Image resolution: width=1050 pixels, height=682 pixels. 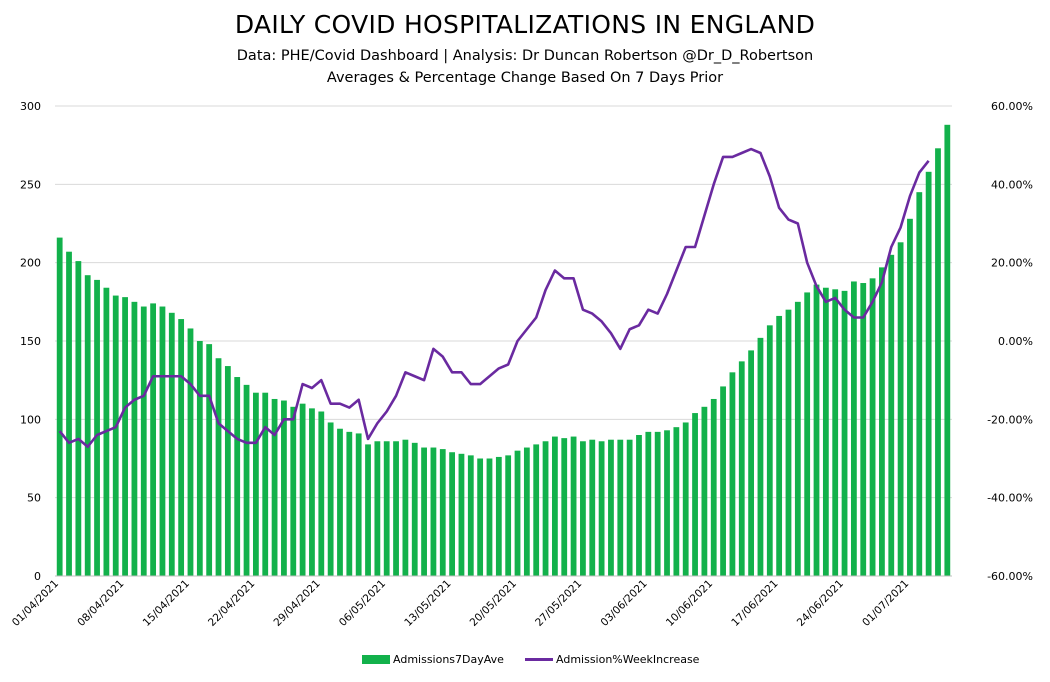 What do you see at coordinates (1010, 419) in the screenshot?
I see `y-tick-label-right: -20.00%` at bounding box center [1010, 419].